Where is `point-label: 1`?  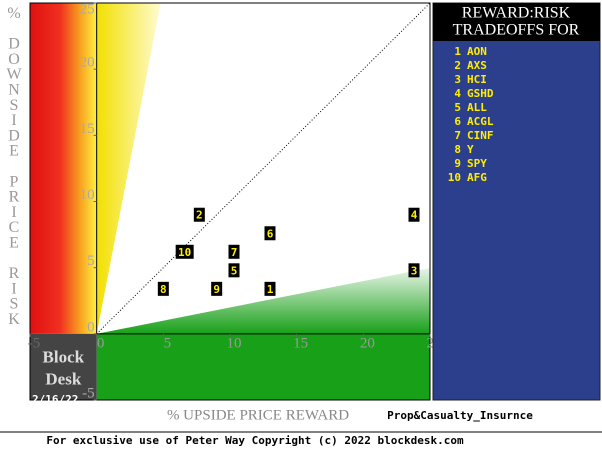
point-label: 1 is located at coordinates (270, 289).